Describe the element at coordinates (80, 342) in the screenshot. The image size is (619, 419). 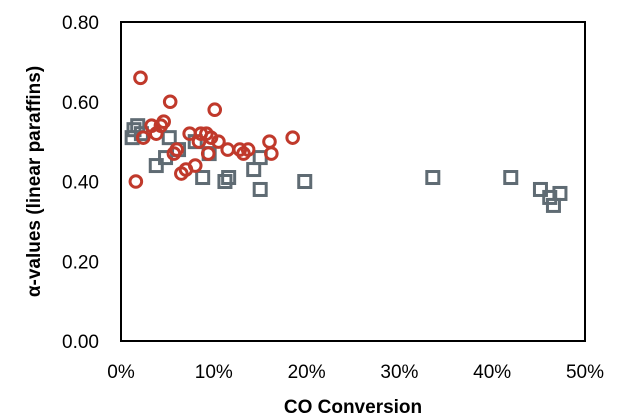
I see `y-tick-label: 0.00` at that location.